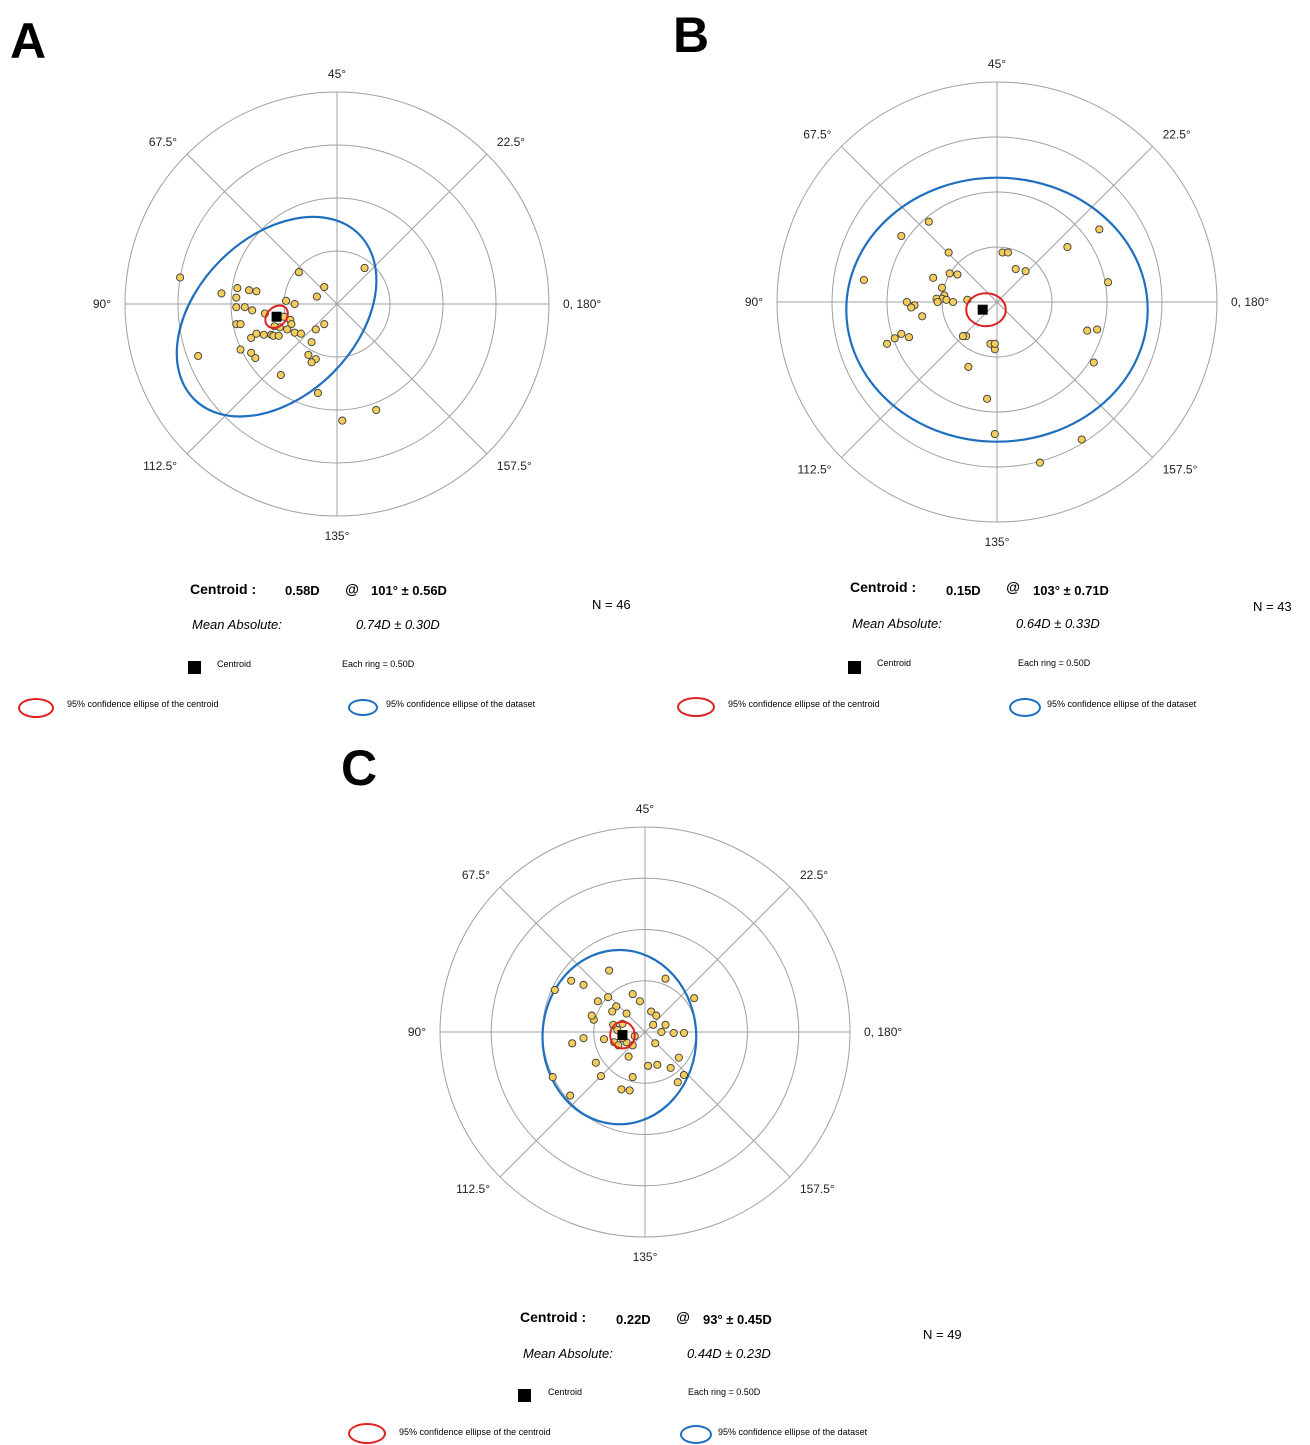  What do you see at coordinates (476, 875) in the screenshot?
I see `angle-label: 67.5°` at bounding box center [476, 875].